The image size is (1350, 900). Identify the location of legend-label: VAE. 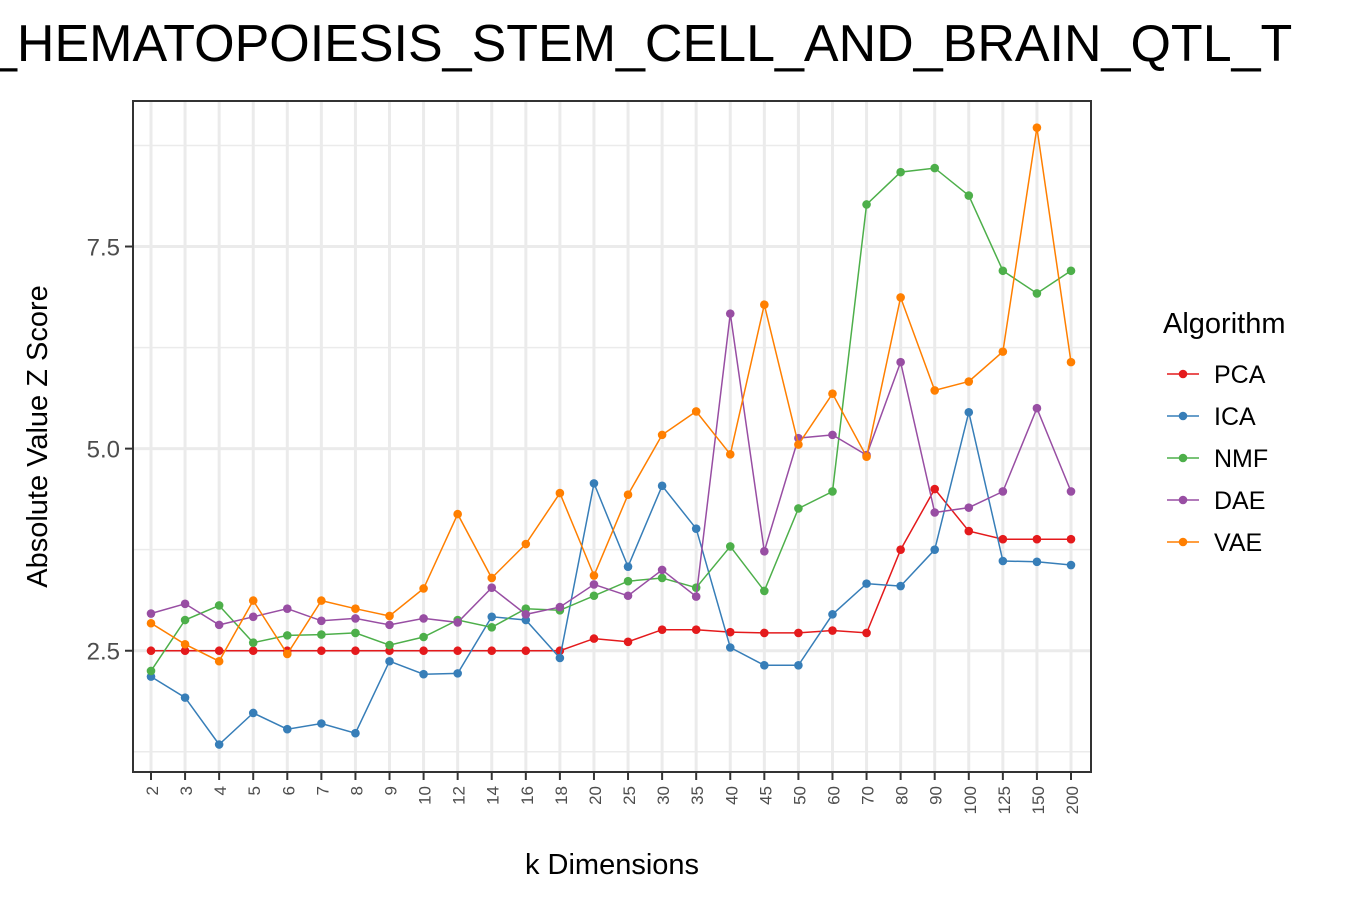
(1238, 543).